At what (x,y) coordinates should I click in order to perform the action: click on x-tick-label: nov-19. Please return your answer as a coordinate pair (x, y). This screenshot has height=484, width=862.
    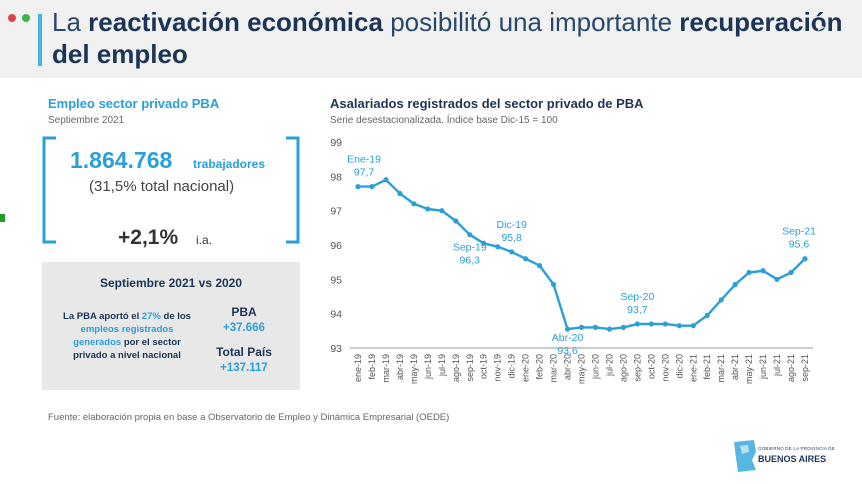
    Looking at the image, I should click on (498, 368).